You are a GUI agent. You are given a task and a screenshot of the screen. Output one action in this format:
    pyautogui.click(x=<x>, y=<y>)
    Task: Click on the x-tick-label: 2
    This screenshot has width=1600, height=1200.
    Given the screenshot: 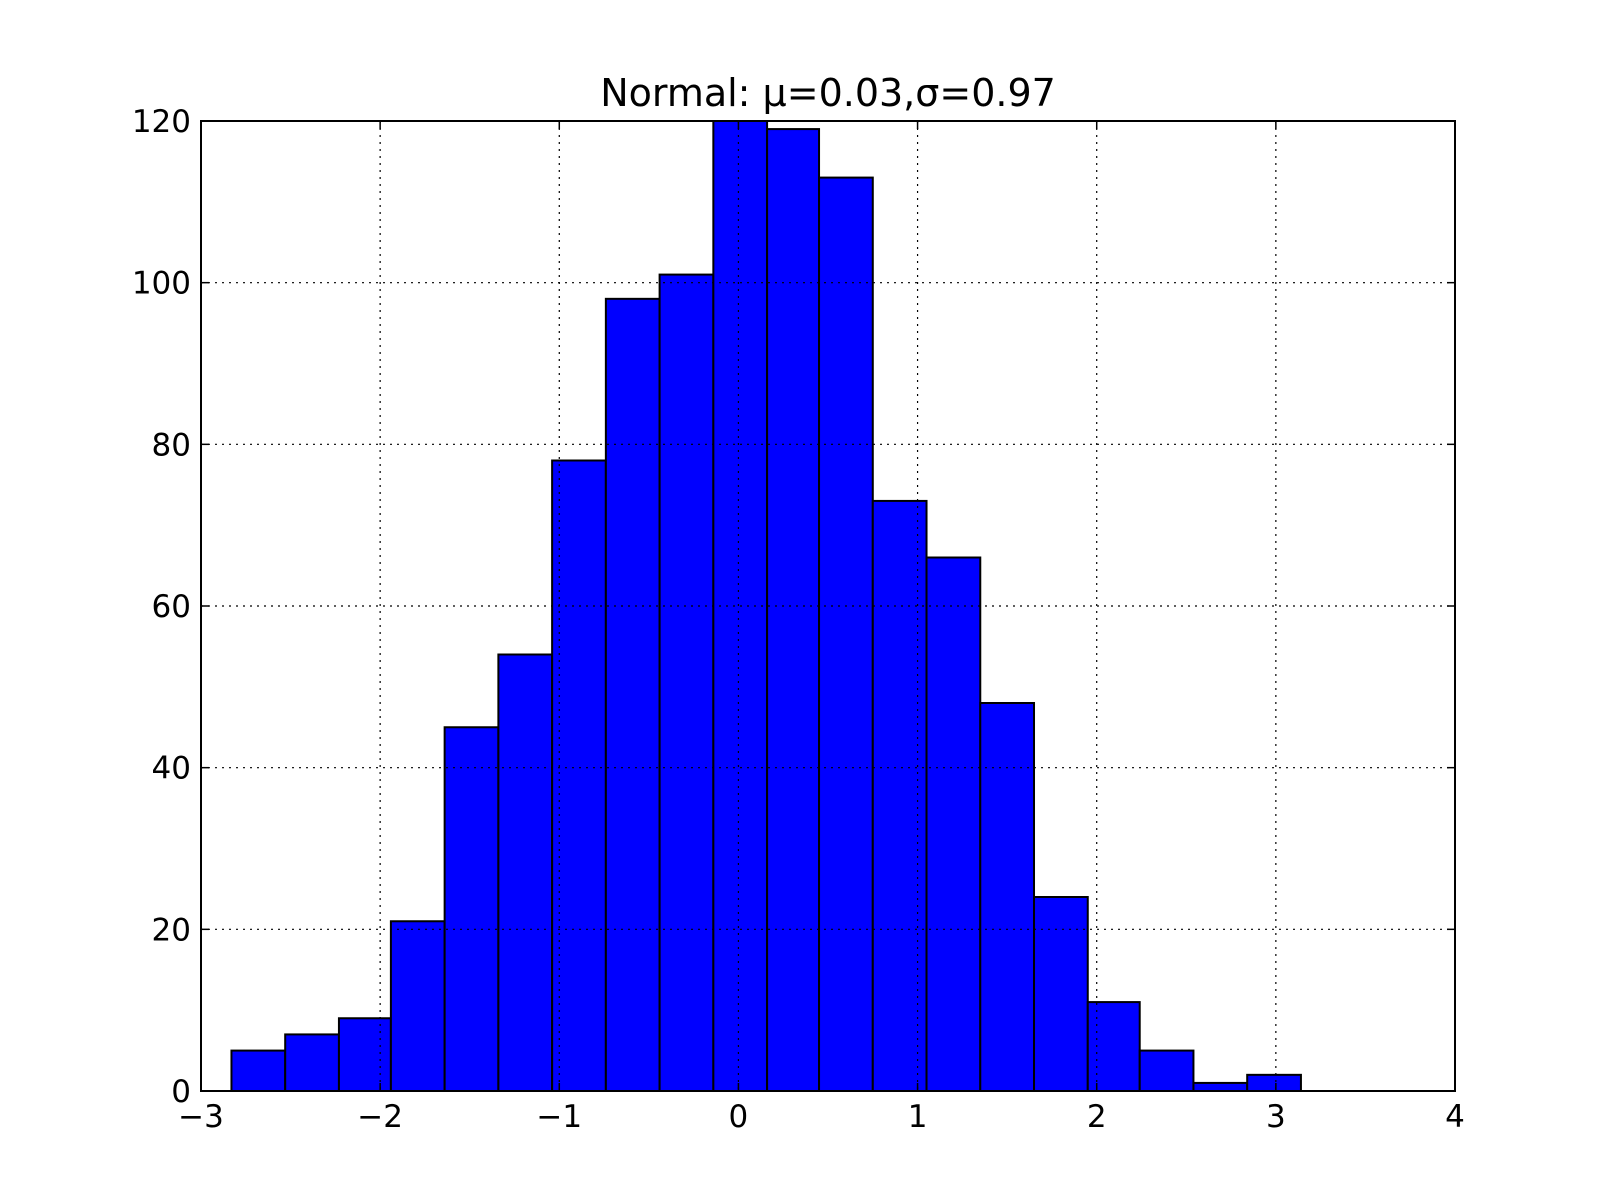 What is the action you would take?
    pyautogui.click(x=1097, y=1117)
    